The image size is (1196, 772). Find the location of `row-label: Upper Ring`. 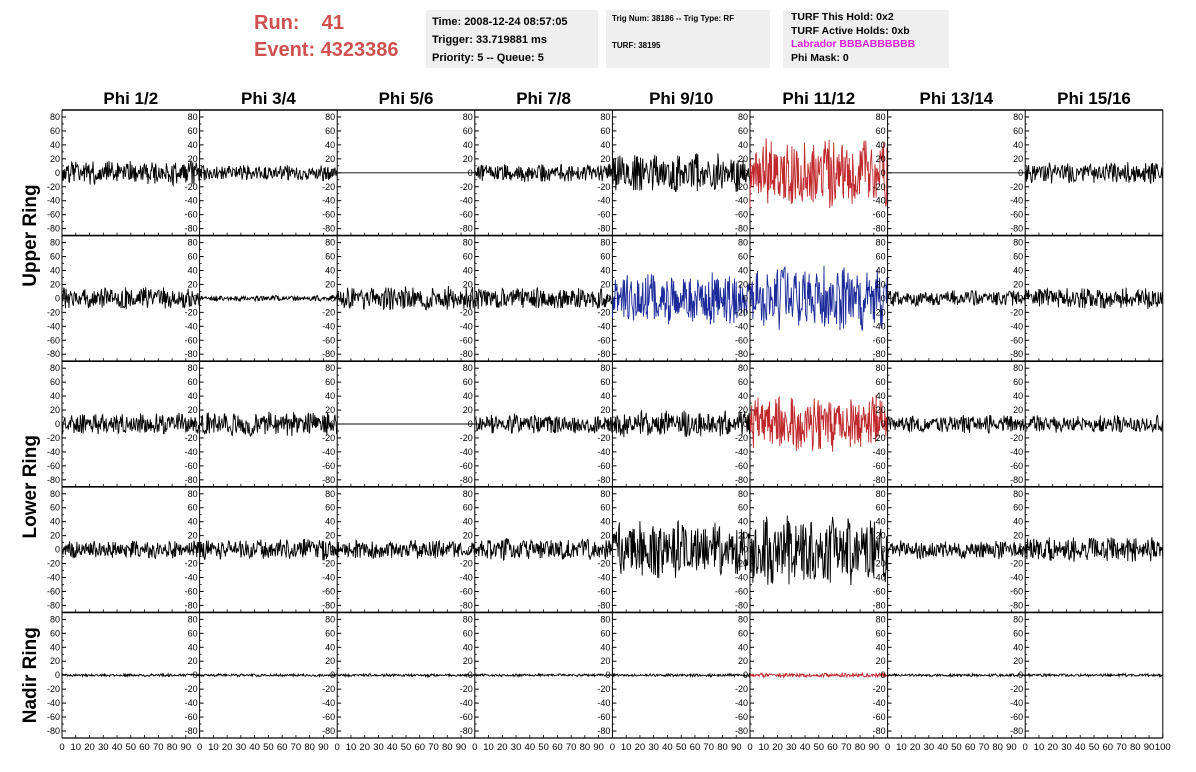

row-label: Upper Ring is located at coordinates (30, 235).